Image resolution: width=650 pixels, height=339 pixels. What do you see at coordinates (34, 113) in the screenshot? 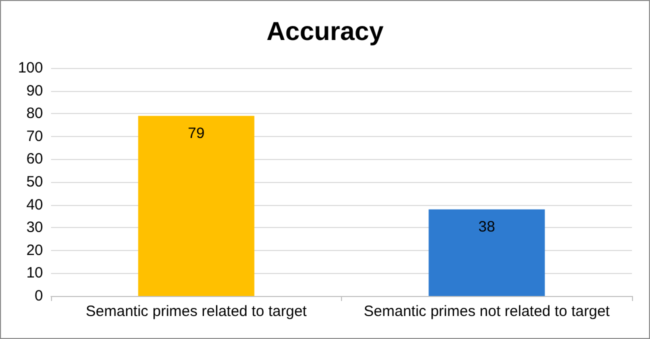
I see `y-tick-label: 80` at bounding box center [34, 113].